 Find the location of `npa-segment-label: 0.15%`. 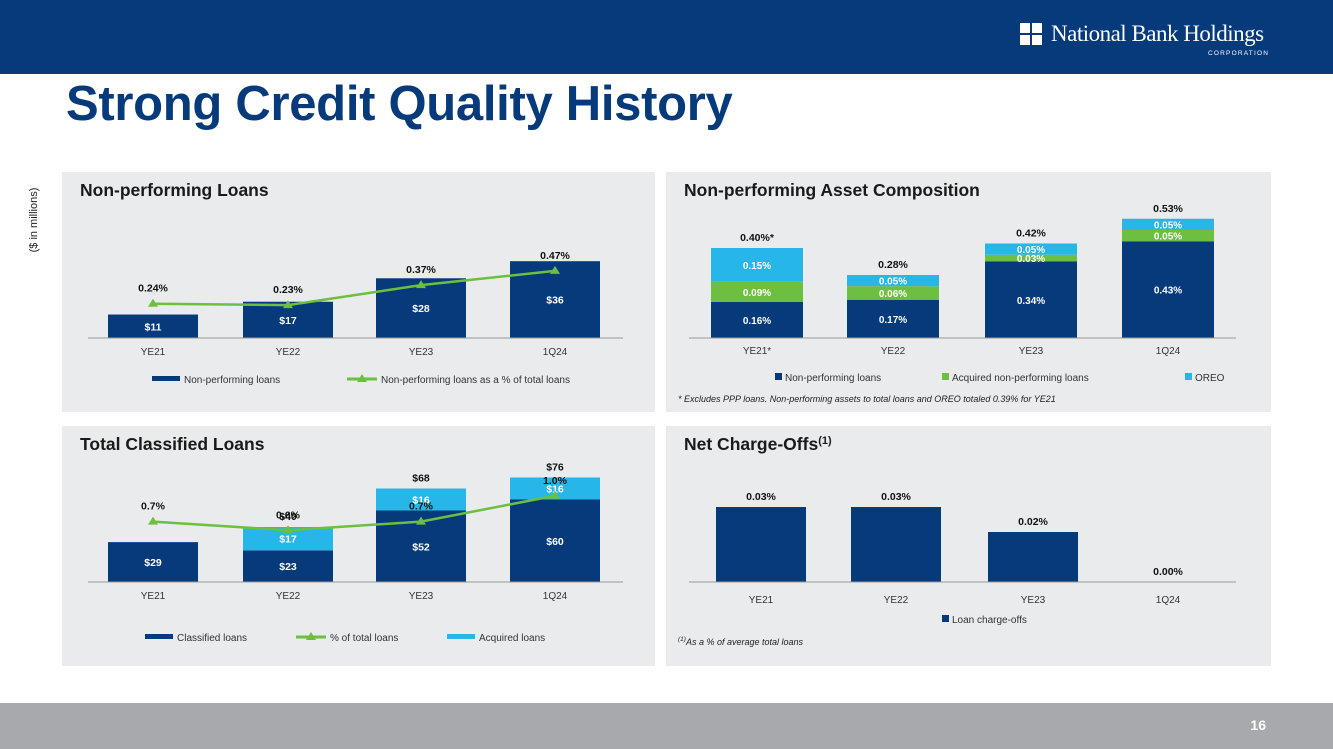

npa-segment-label: 0.15% is located at coordinates (757, 266).